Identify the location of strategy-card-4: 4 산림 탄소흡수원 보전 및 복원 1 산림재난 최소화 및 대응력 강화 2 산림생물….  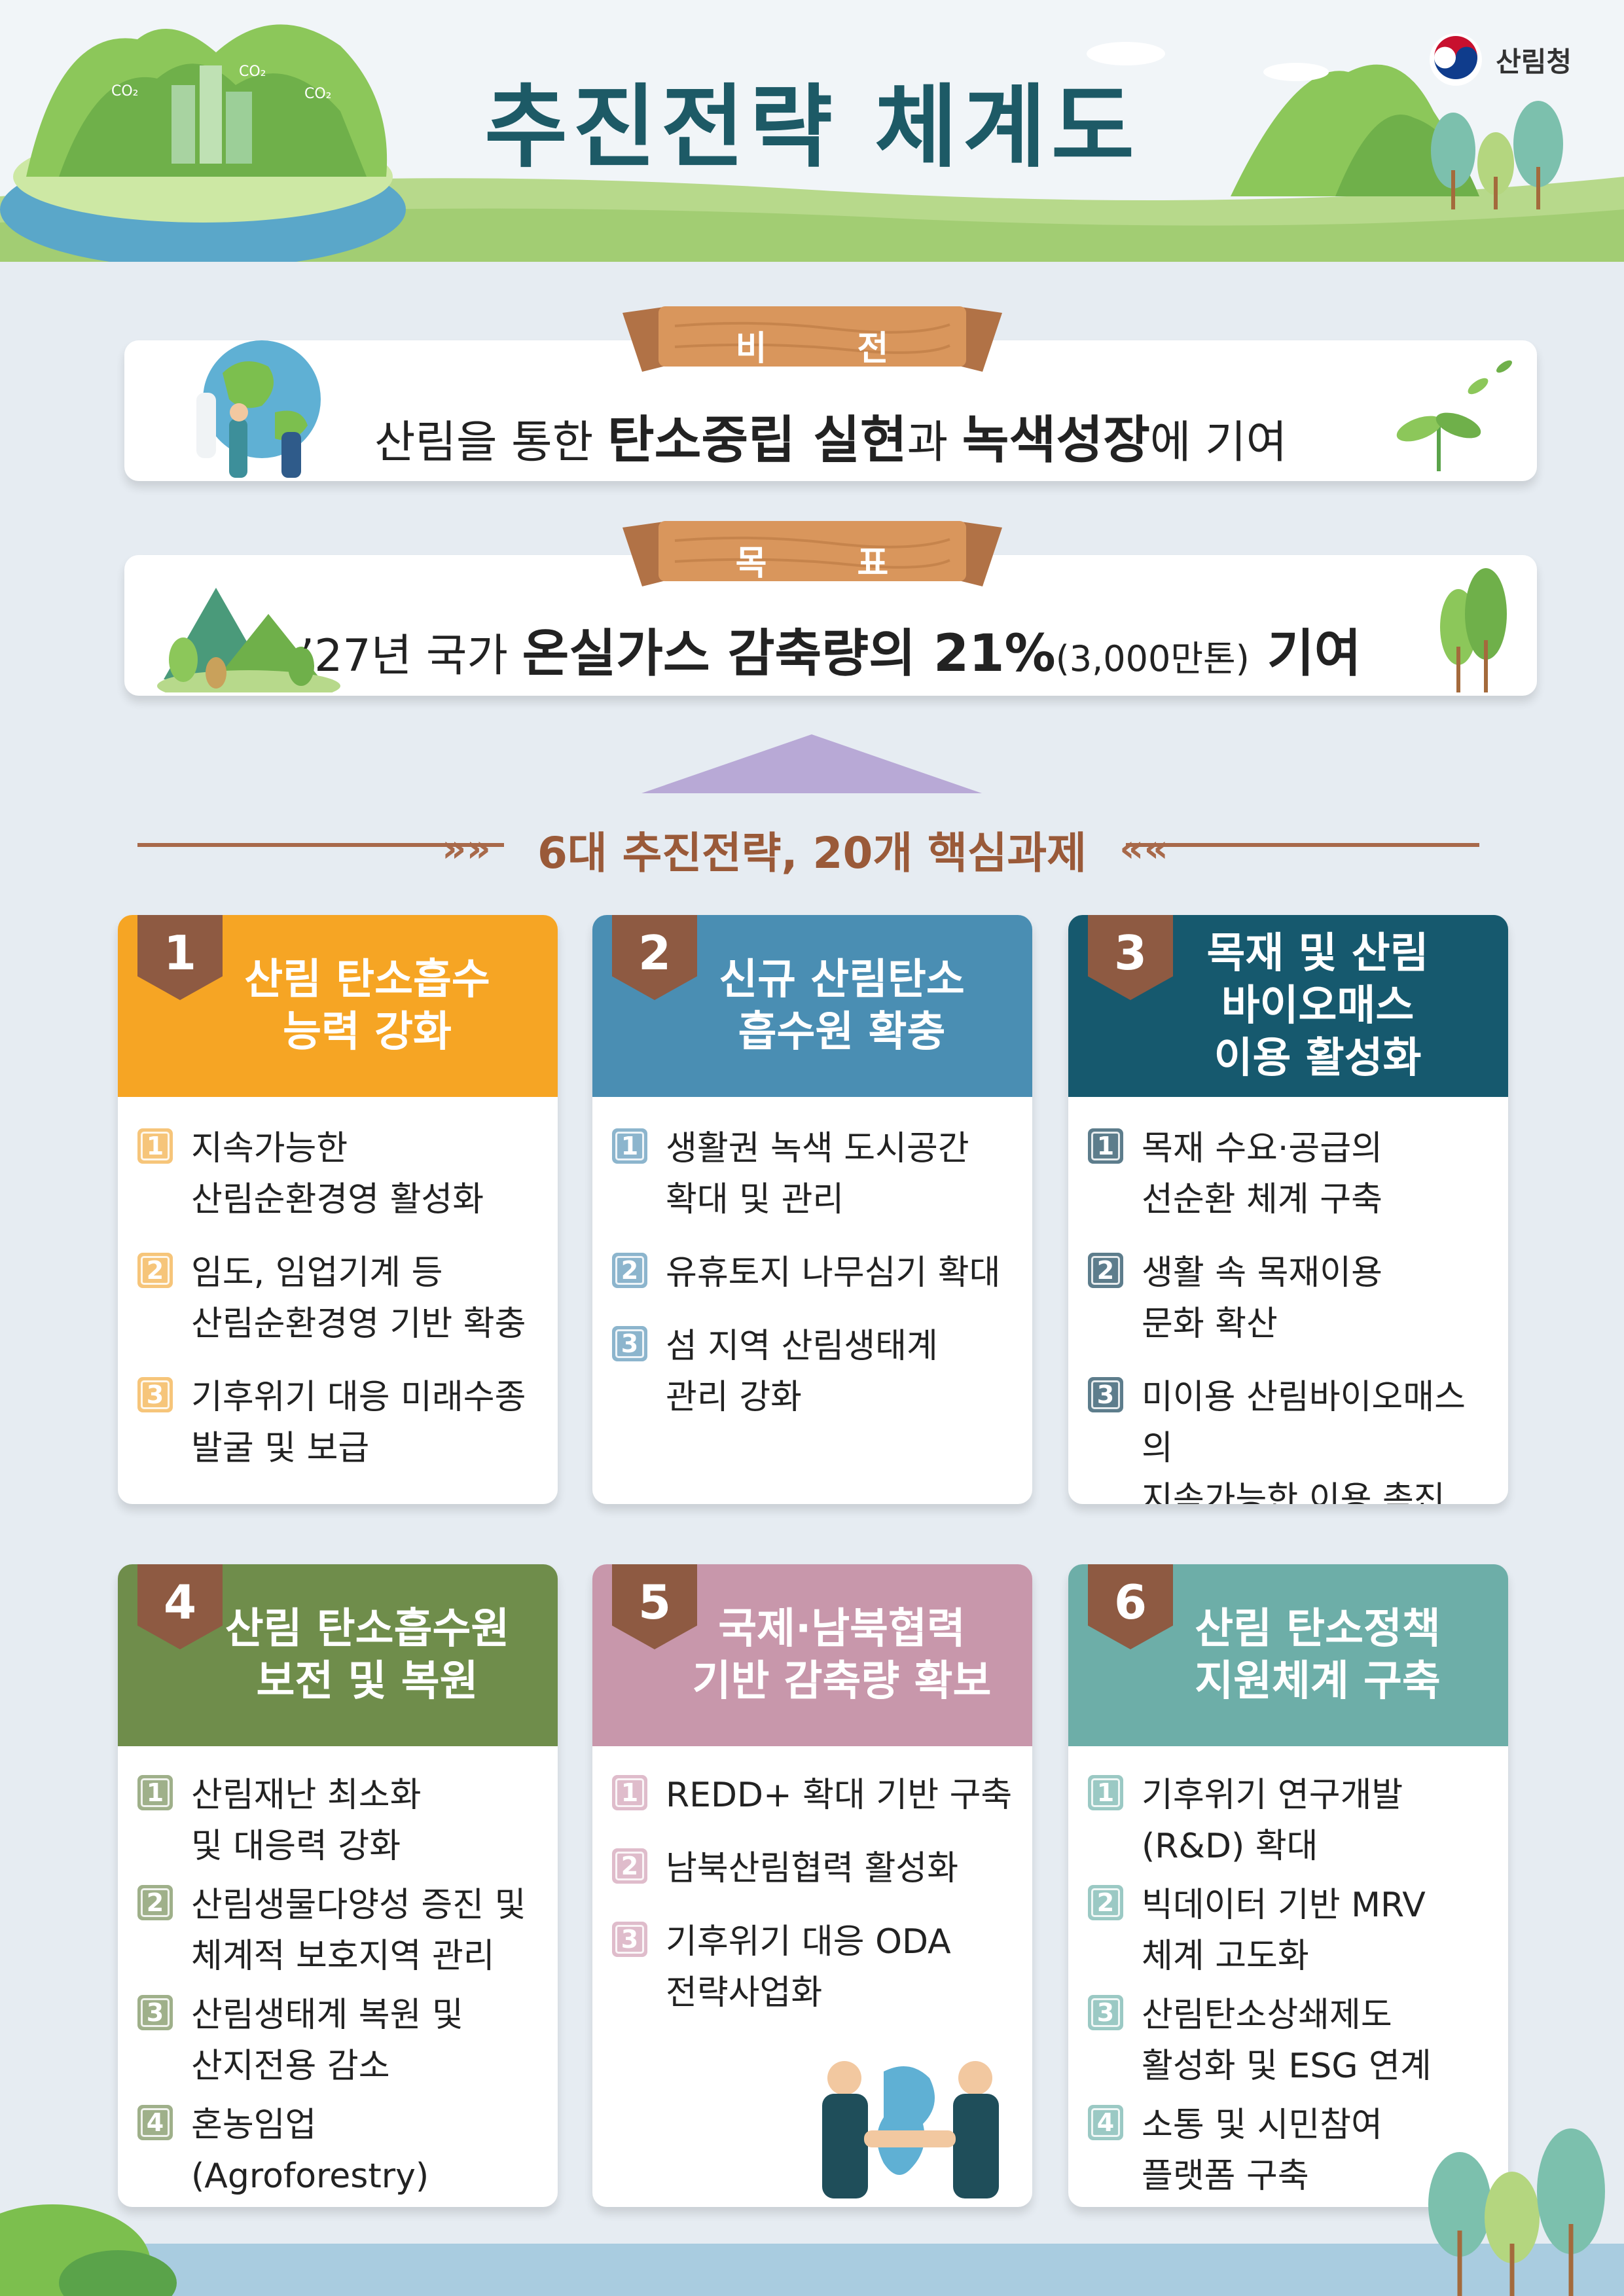
(338, 1885).